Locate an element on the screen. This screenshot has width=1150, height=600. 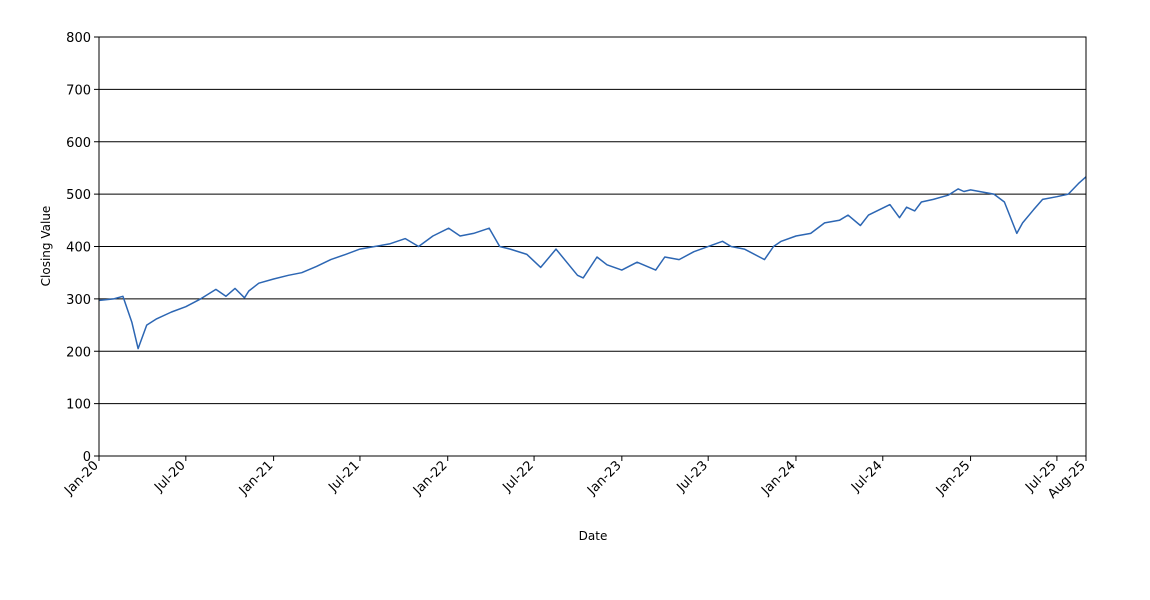
x-tick-label-Jul-21: Jul-21 is located at coordinates (343, 476).